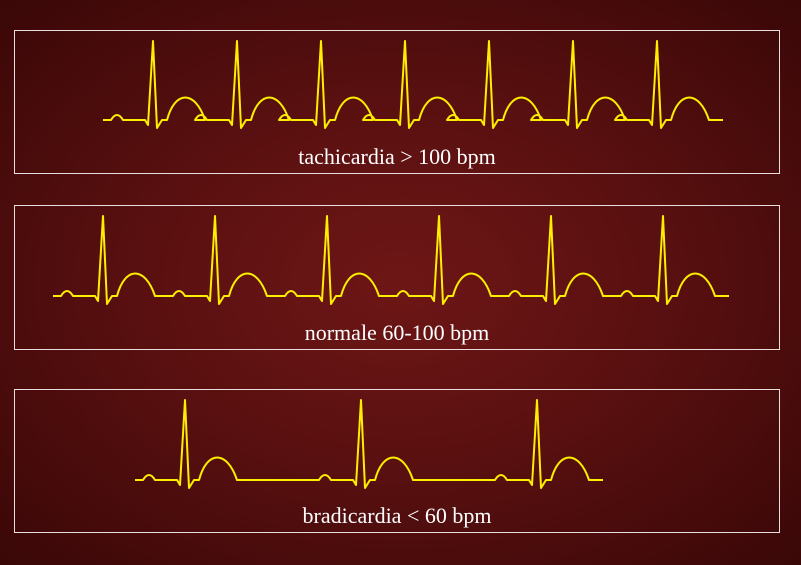 This screenshot has width=801, height=565. Describe the element at coordinates (397, 515) in the screenshot. I see `panel-label-bradycardia: bradicardia < 60 bpm` at that location.